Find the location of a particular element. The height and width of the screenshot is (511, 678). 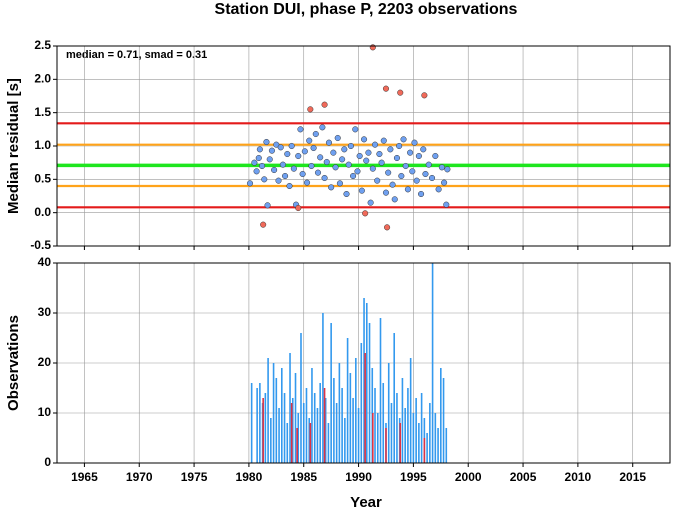

y-tick-label: 30 is located at coordinates (45, 312).